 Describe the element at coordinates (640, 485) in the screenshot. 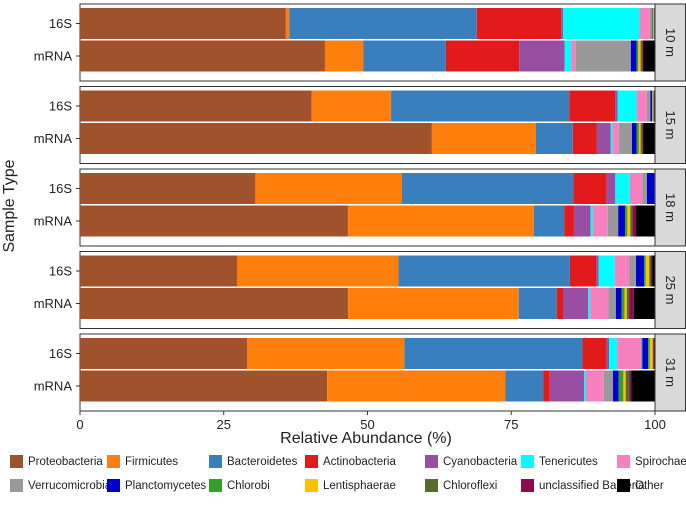

I see `legend-item: Other` at that location.